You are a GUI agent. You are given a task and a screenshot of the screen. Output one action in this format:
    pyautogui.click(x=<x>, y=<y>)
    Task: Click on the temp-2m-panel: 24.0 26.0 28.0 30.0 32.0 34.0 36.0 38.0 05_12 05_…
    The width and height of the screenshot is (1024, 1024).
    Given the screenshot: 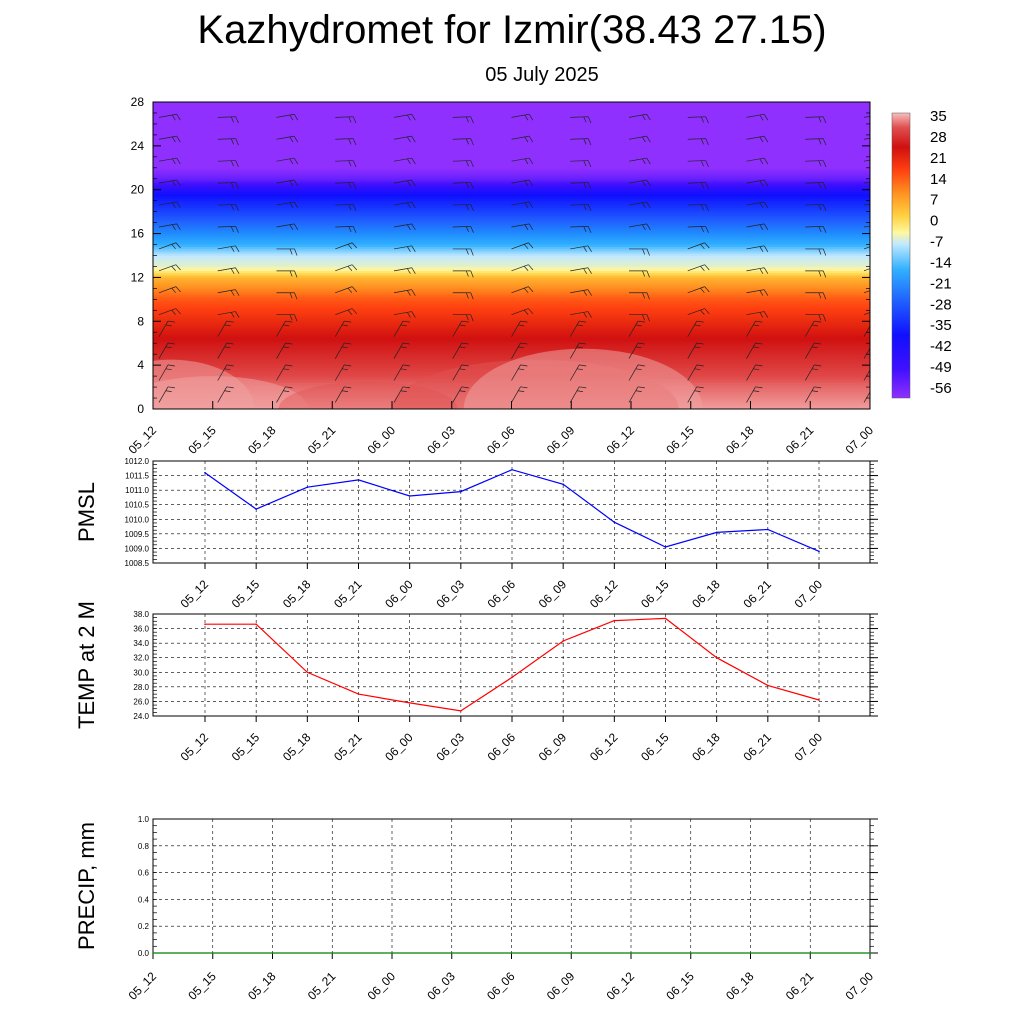 What is the action you would take?
    pyautogui.click(x=476, y=682)
    